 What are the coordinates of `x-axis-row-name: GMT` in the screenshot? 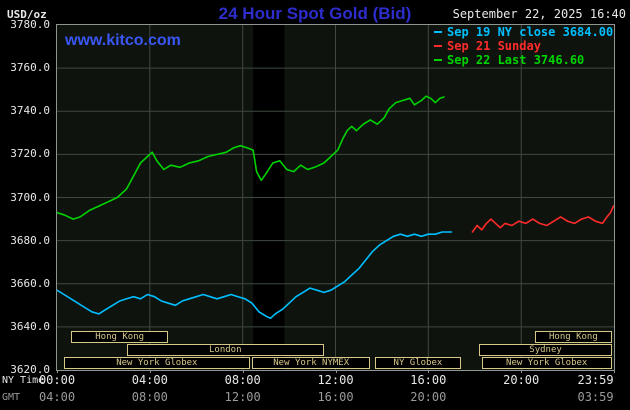 It's located at (11, 397).